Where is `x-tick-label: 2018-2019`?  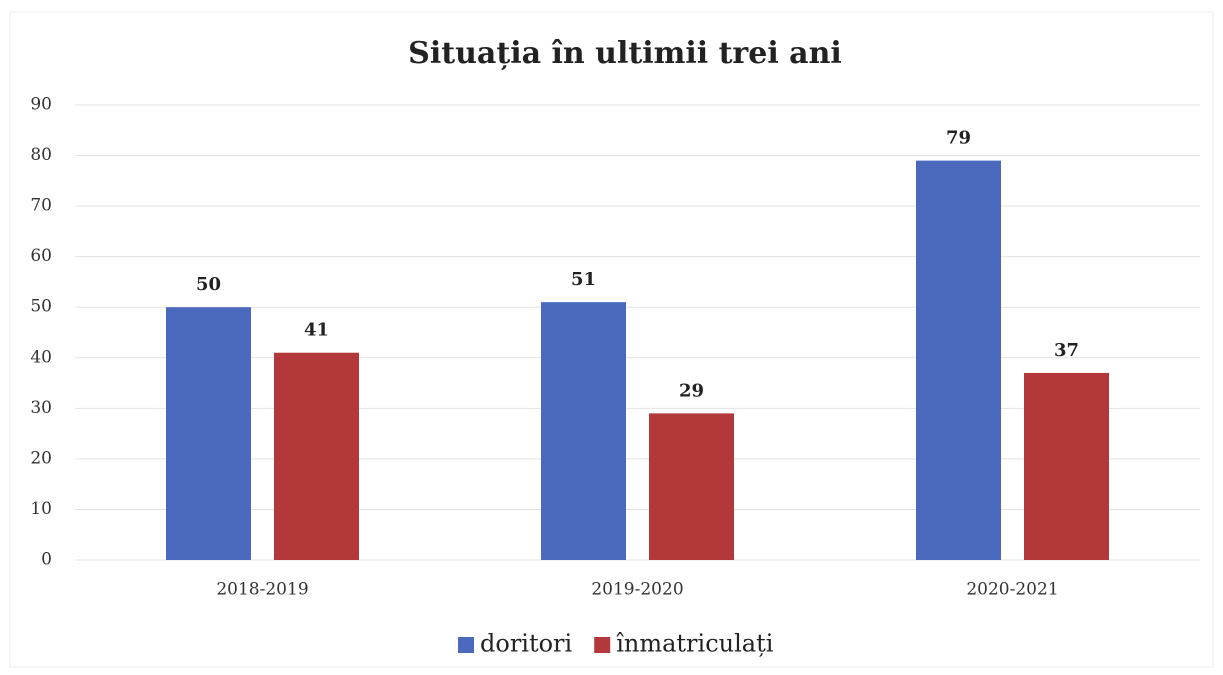 x-tick-label: 2018-2019 is located at coordinates (262, 590).